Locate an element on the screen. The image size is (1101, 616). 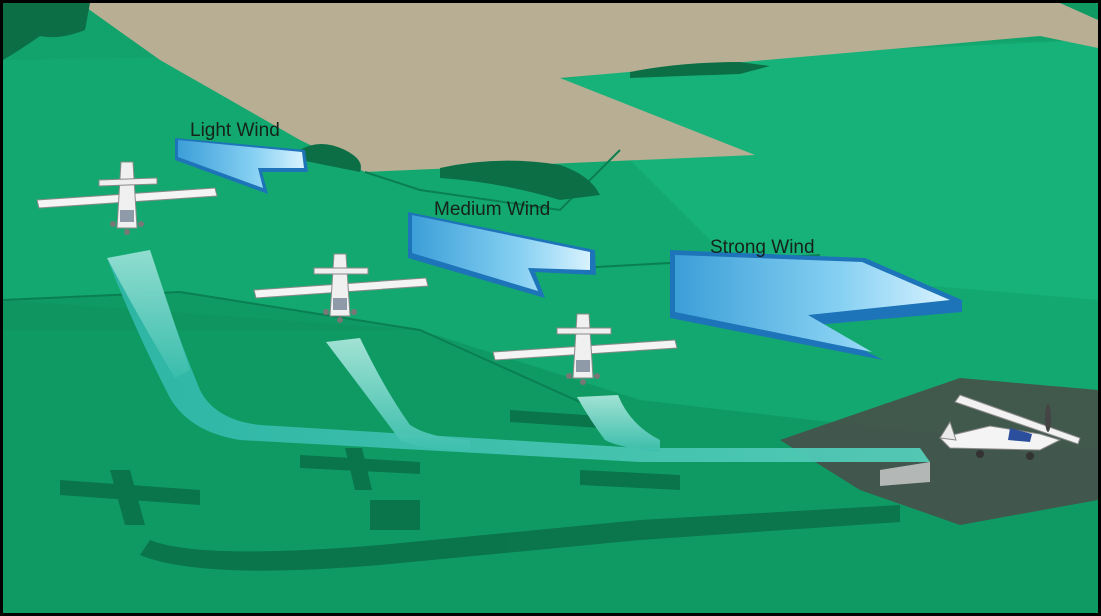
strong-wind-label: Strong Wind is located at coordinates (762, 247).